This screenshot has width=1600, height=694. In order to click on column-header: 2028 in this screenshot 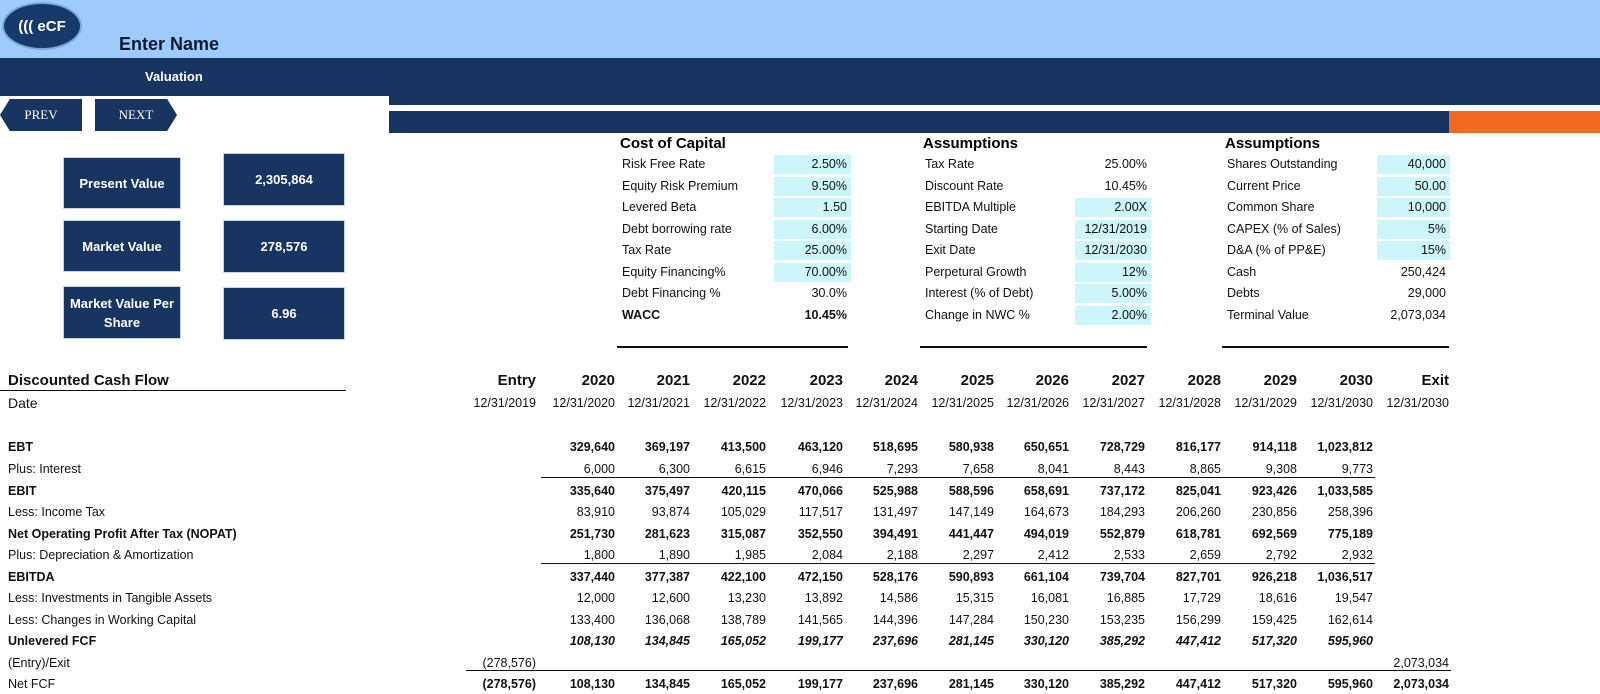, I will do `click(1204, 380)`.